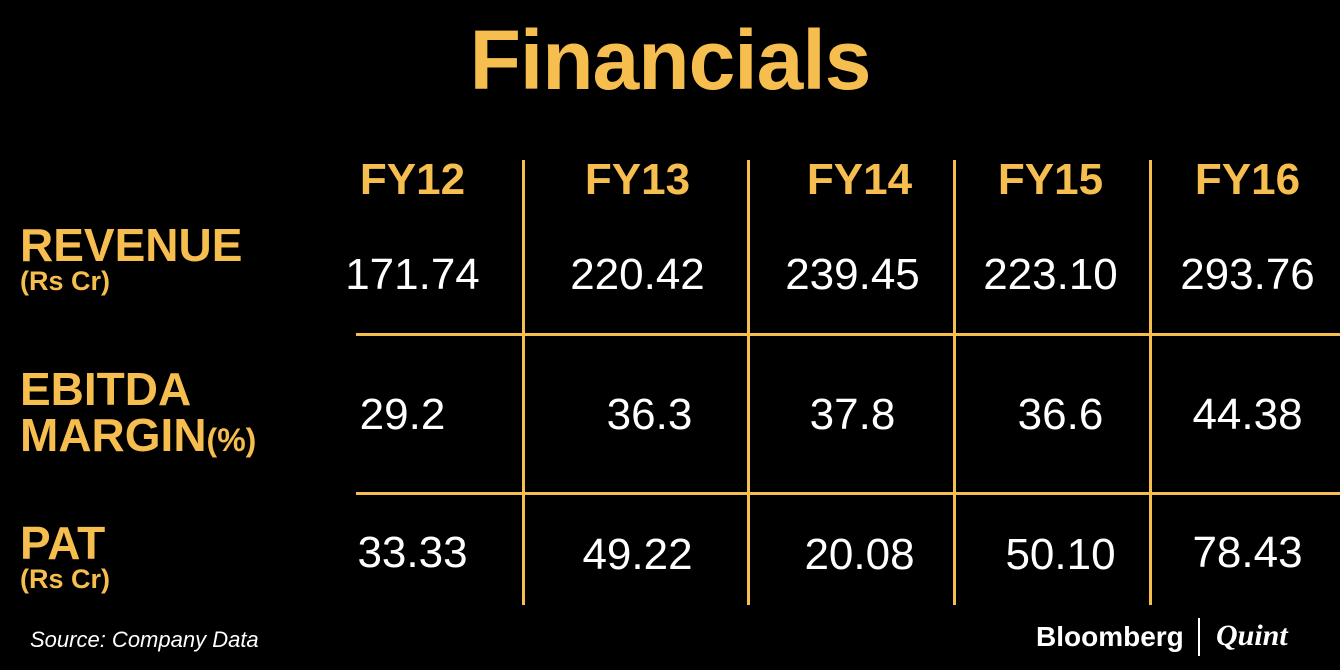 The image size is (1340, 670). Describe the element at coordinates (637, 554) in the screenshot. I see `cell-pat-fy13: 49.22` at that location.